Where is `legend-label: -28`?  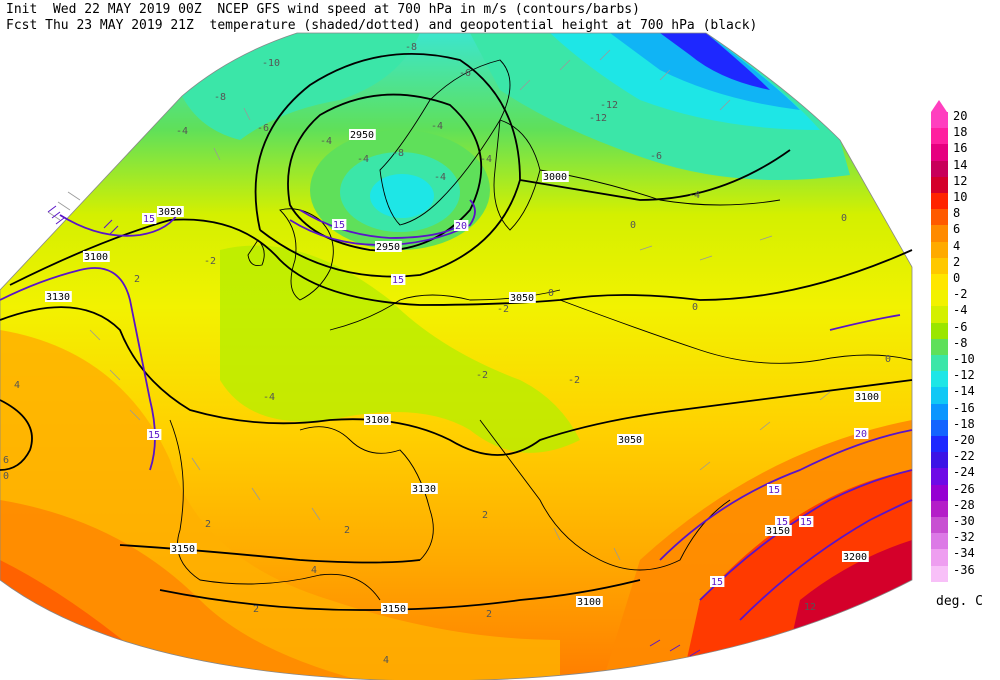 legend-label: -28 is located at coordinates (964, 504).